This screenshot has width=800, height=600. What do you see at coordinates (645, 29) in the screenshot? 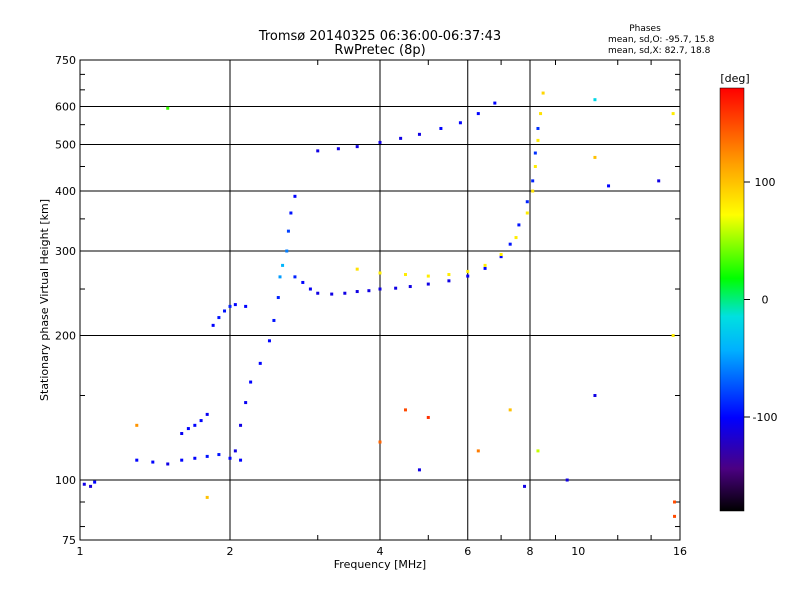
I see `phase-stats-heading: Phases` at bounding box center [645, 29].